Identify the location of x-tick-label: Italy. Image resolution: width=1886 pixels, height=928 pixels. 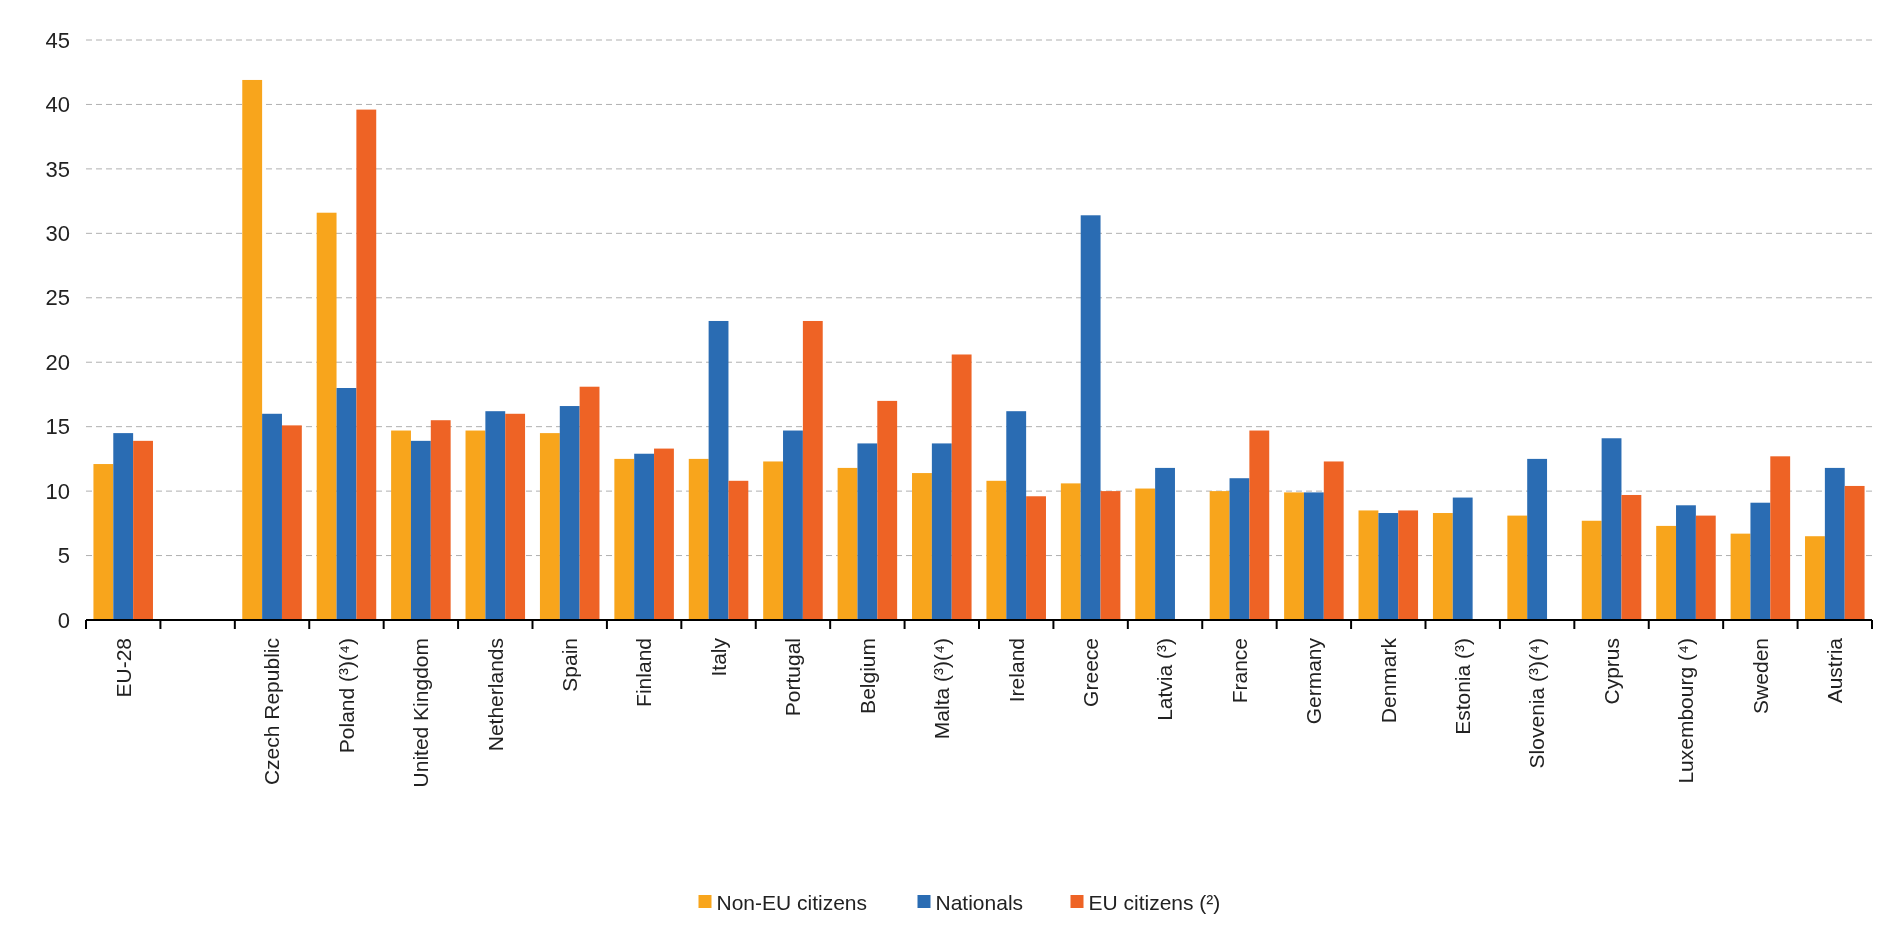
(718, 657).